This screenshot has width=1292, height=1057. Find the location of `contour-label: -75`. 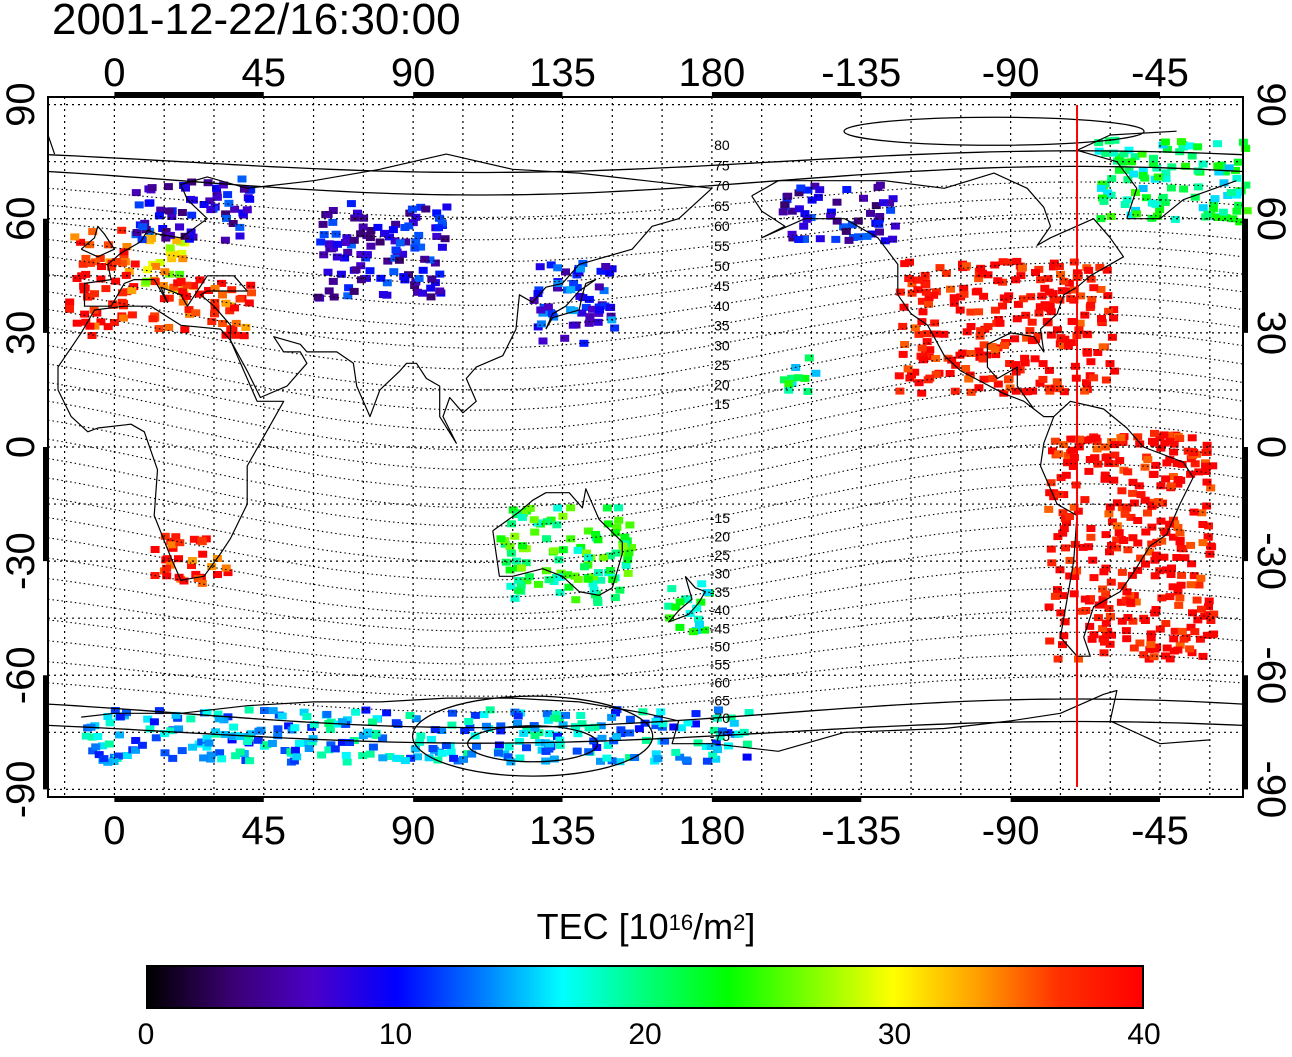

contour-label: -75 is located at coordinates (720, 736).